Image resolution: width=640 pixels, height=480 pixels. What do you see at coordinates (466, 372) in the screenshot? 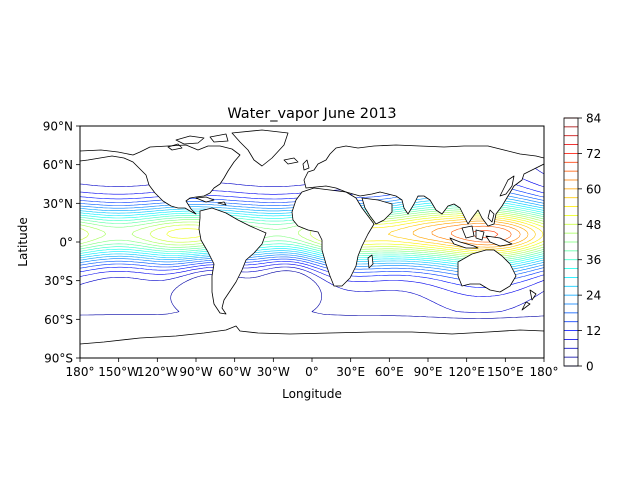
I see `x-tick-label: 120°E` at bounding box center [466, 372].